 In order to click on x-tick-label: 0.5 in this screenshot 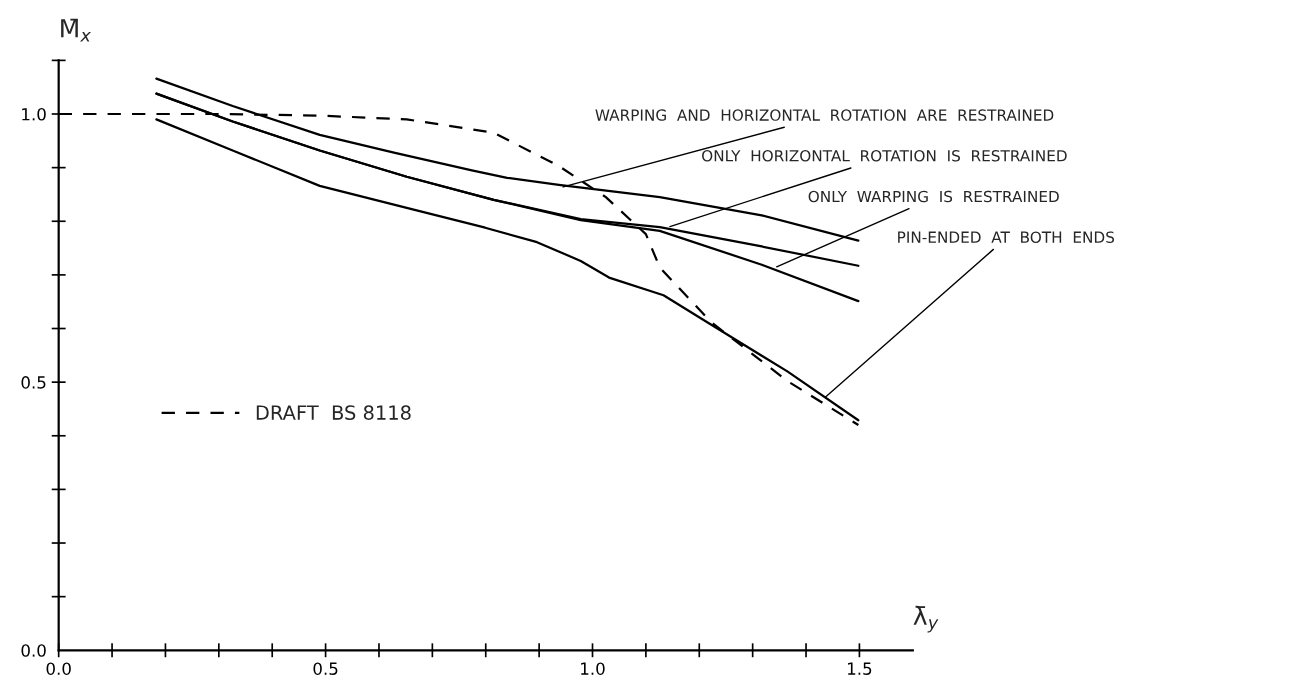, I will do `click(325, 668)`.